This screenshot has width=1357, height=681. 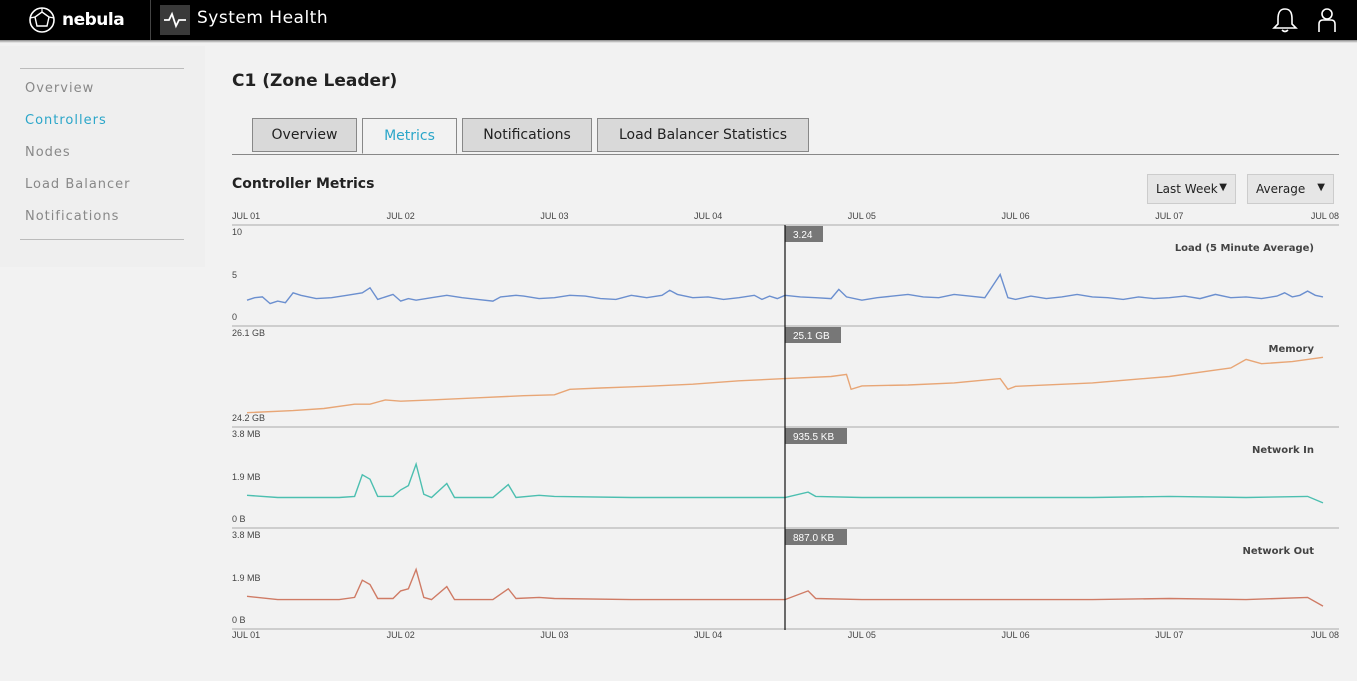 I want to click on aggregate-select: Average ▼, so click(x=1290, y=189).